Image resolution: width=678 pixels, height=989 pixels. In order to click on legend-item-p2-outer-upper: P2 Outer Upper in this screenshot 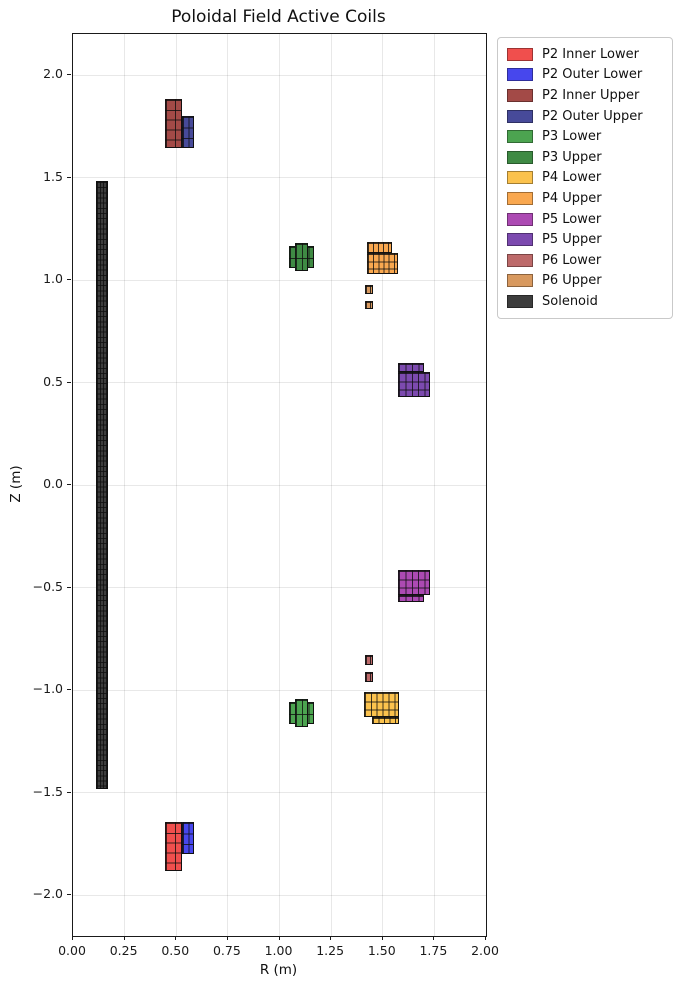, I will do `click(585, 116)`.